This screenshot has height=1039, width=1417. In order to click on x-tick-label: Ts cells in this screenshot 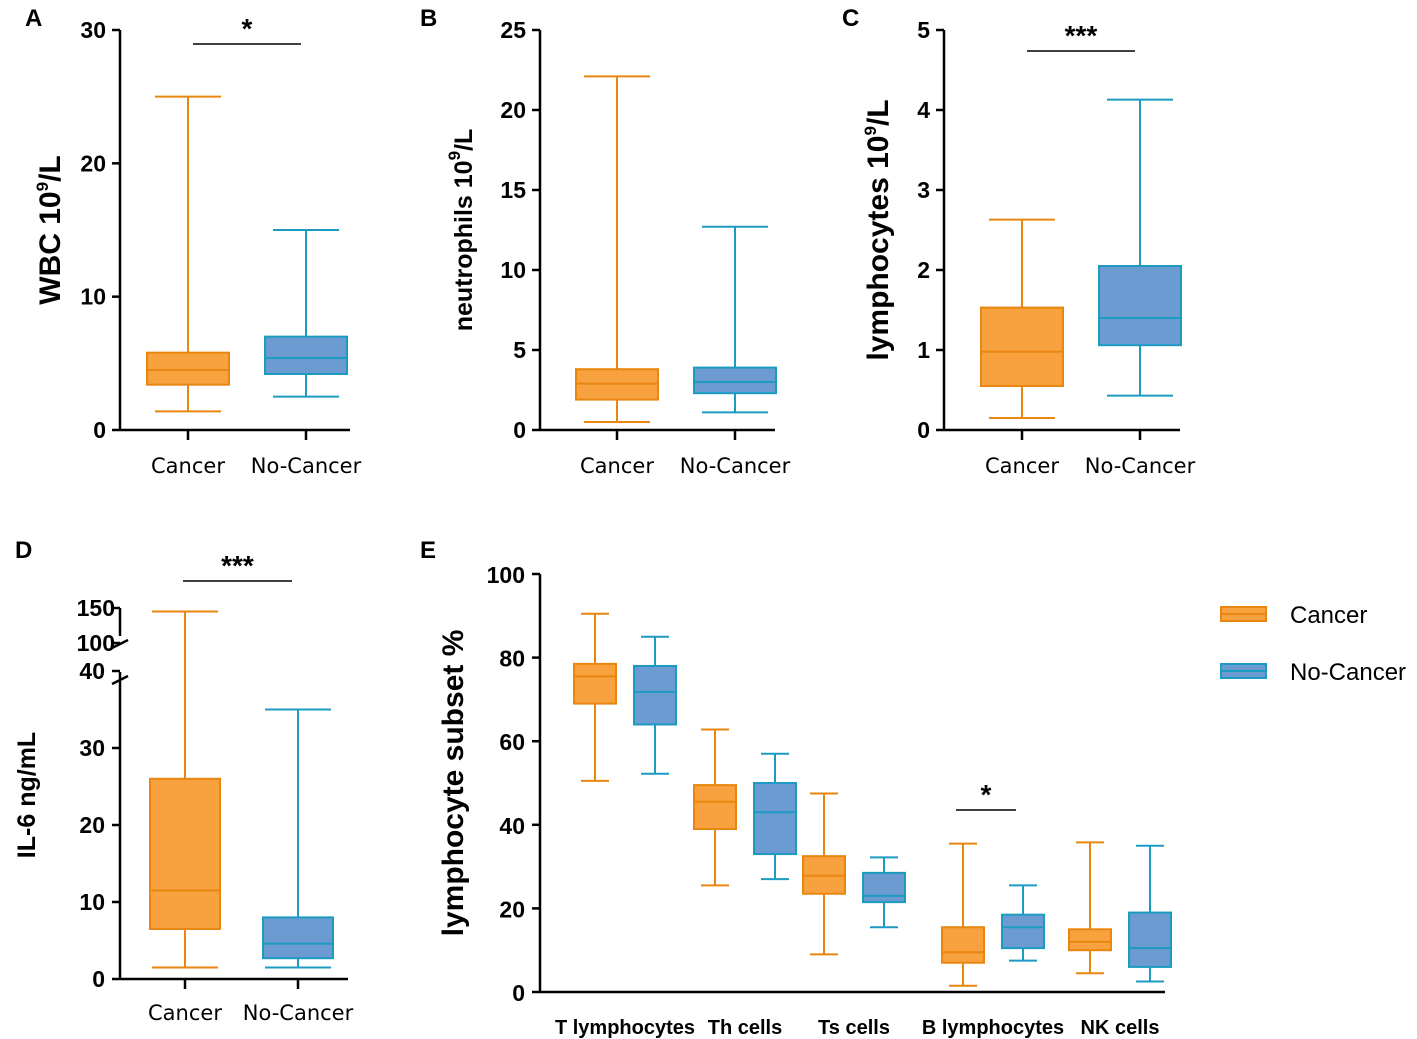, I will do `click(854, 1028)`.